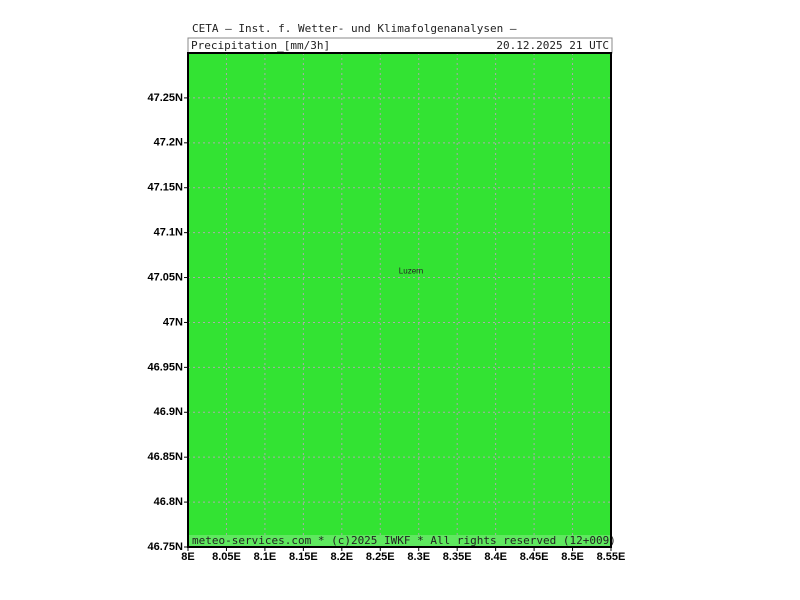 This screenshot has width=800, height=600. What do you see at coordinates (341, 557) in the screenshot?
I see `lon-tick-label: 8.2E` at bounding box center [341, 557].